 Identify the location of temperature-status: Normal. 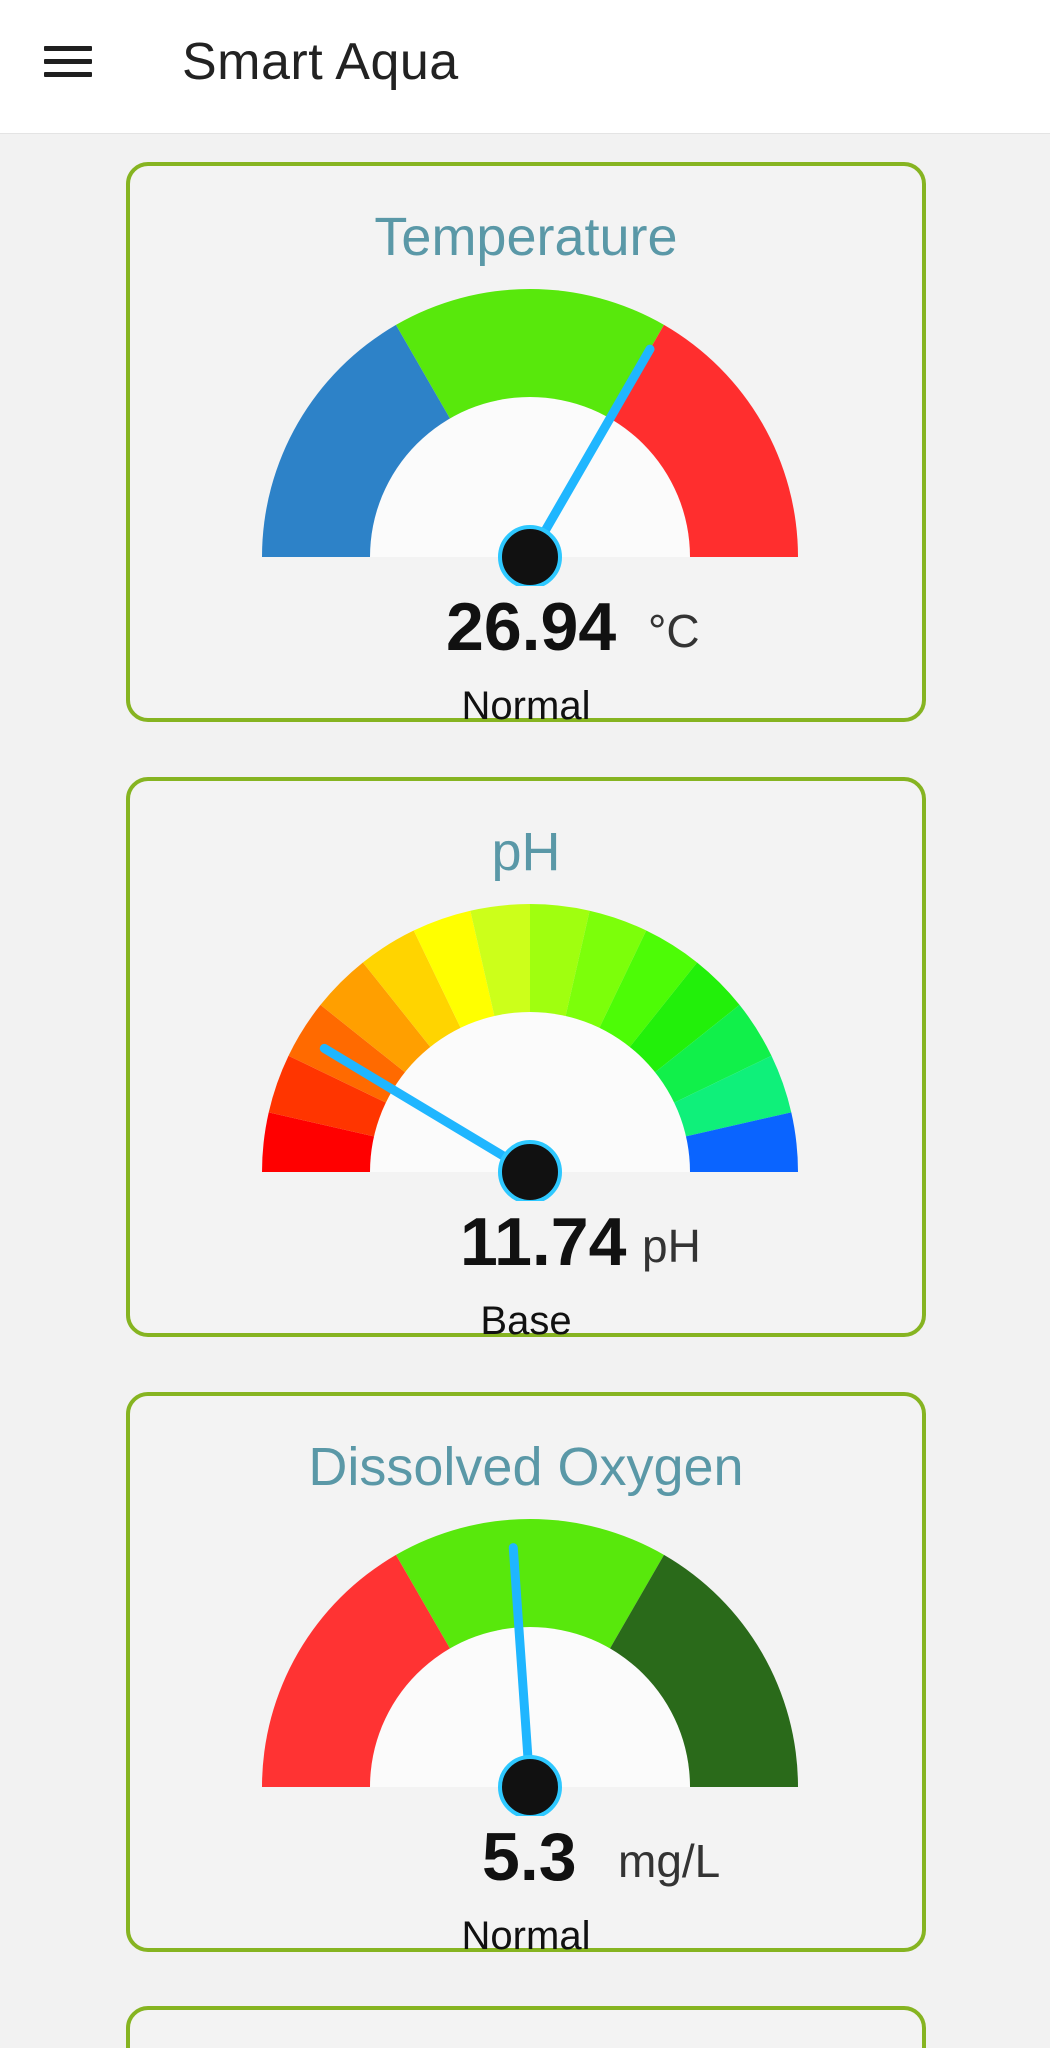
(526, 706).